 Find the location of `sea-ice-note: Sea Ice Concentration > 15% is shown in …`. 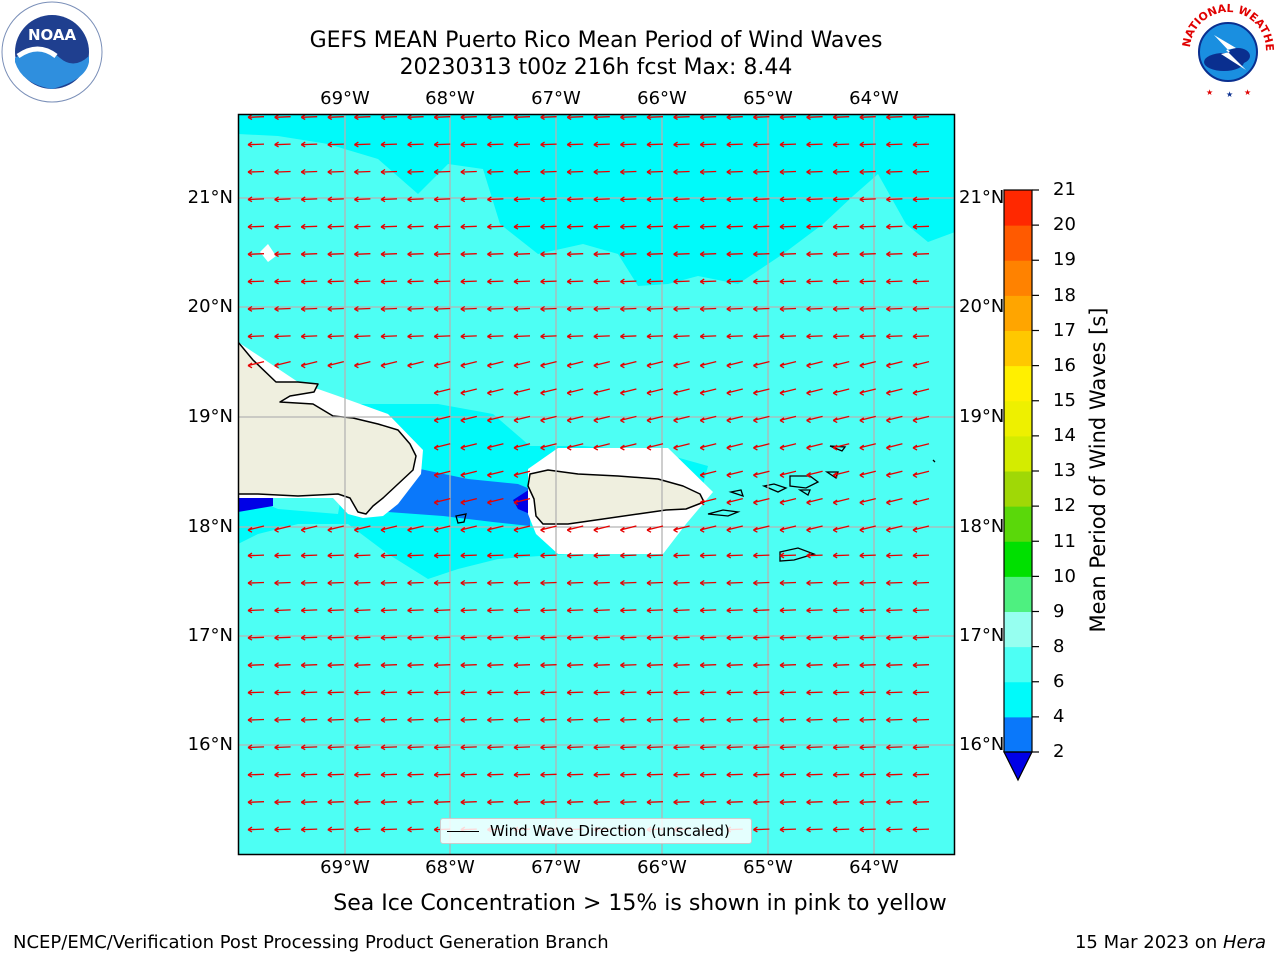

sea-ice-note: Sea Ice Concentration > 15% is shown in … is located at coordinates (640, 903).